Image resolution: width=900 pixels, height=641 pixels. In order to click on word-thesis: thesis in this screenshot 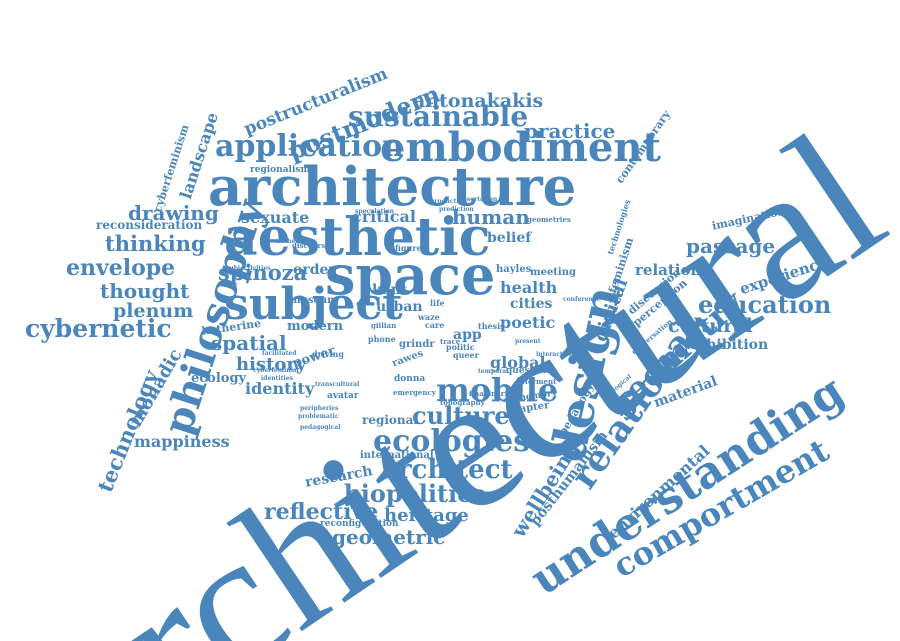, I will do `click(491, 326)`.